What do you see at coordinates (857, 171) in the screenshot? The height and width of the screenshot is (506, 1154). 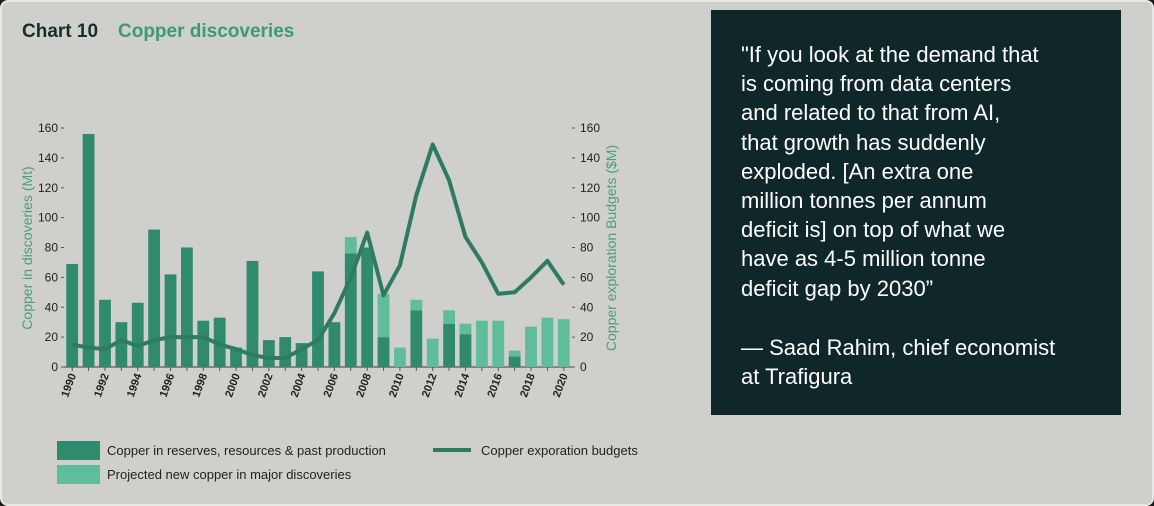 I see `quote-line: exploded. [An extra one` at bounding box center [857, 171].